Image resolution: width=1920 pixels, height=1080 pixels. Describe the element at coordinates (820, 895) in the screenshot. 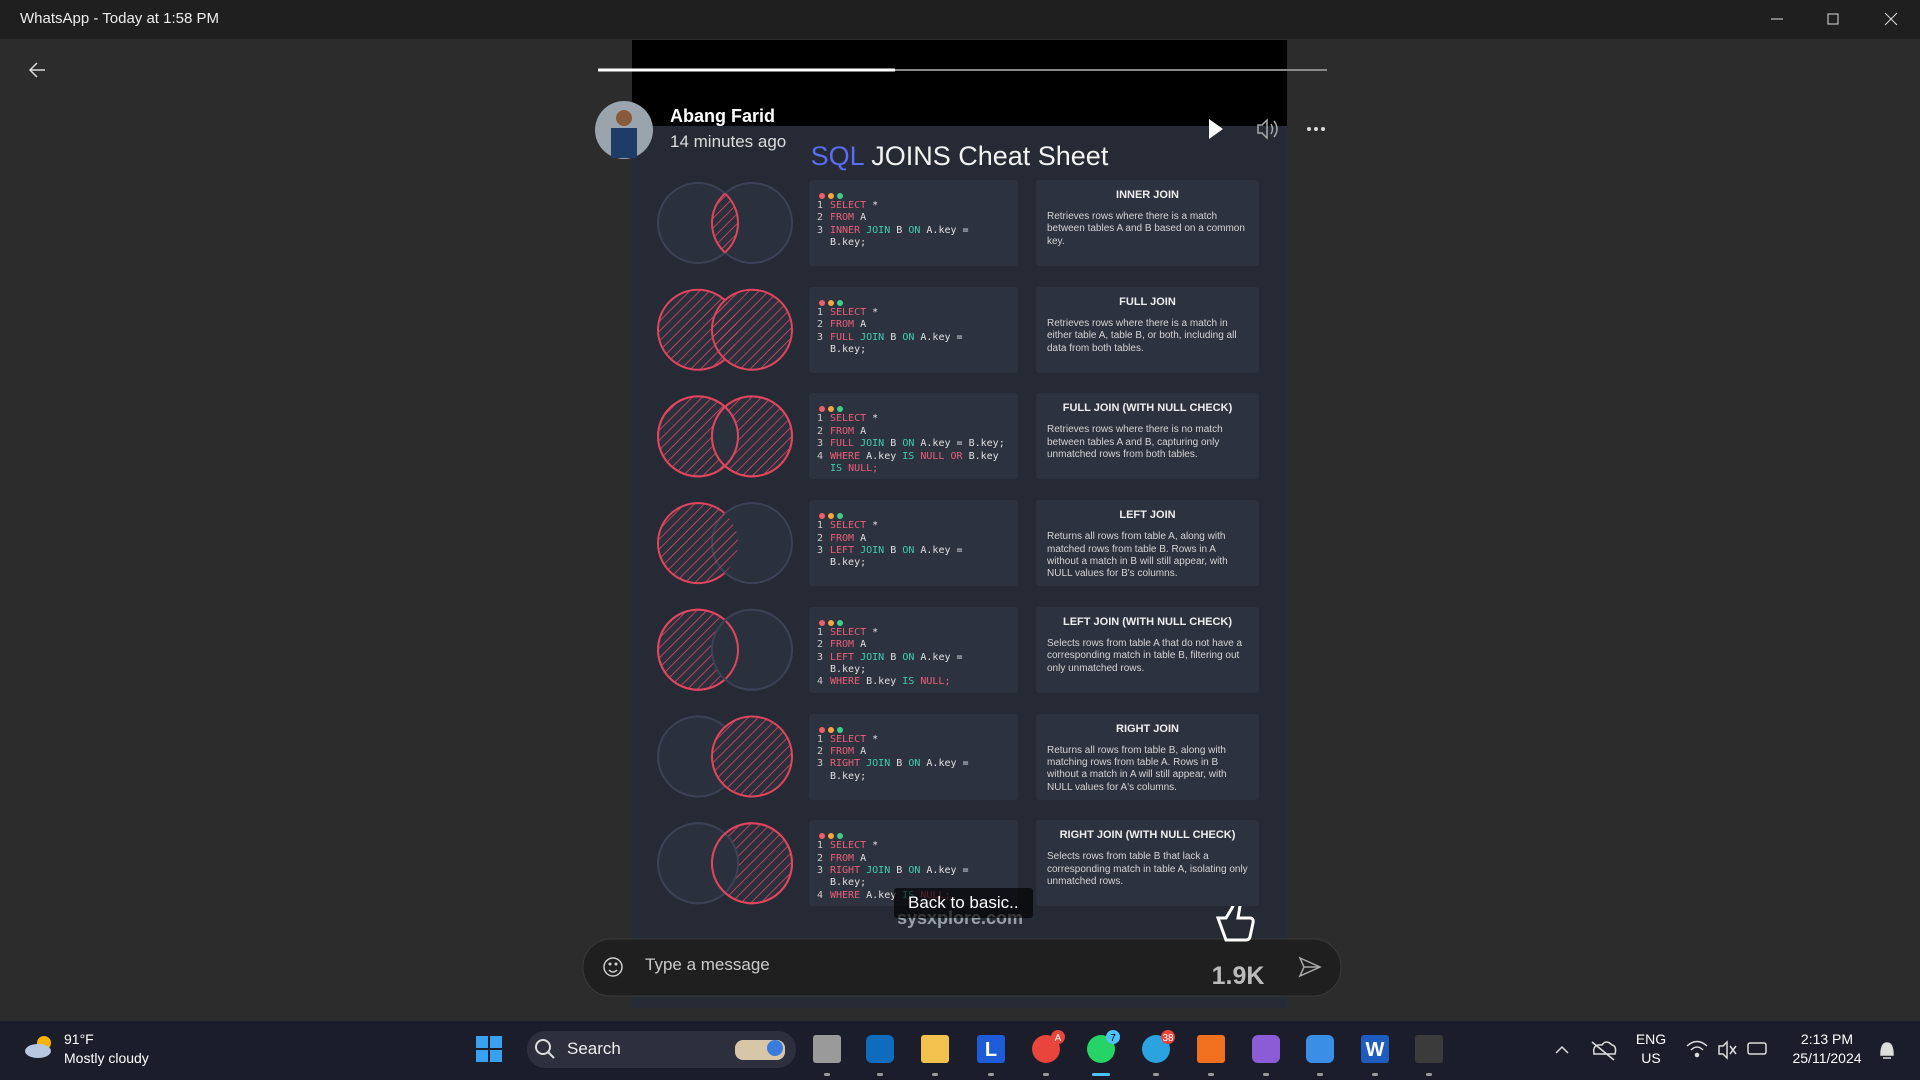

I see `line-number: 4` at that location.